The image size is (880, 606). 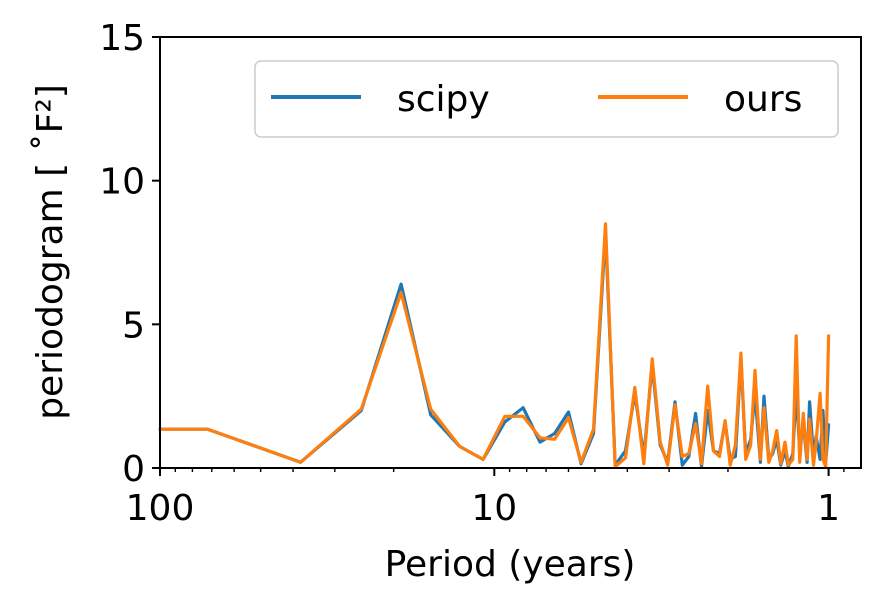 What do you see at coordinates (443, 99) in the screenshot?
I see `legend-label-scipy: scipy` at bounding box center [443, 99].